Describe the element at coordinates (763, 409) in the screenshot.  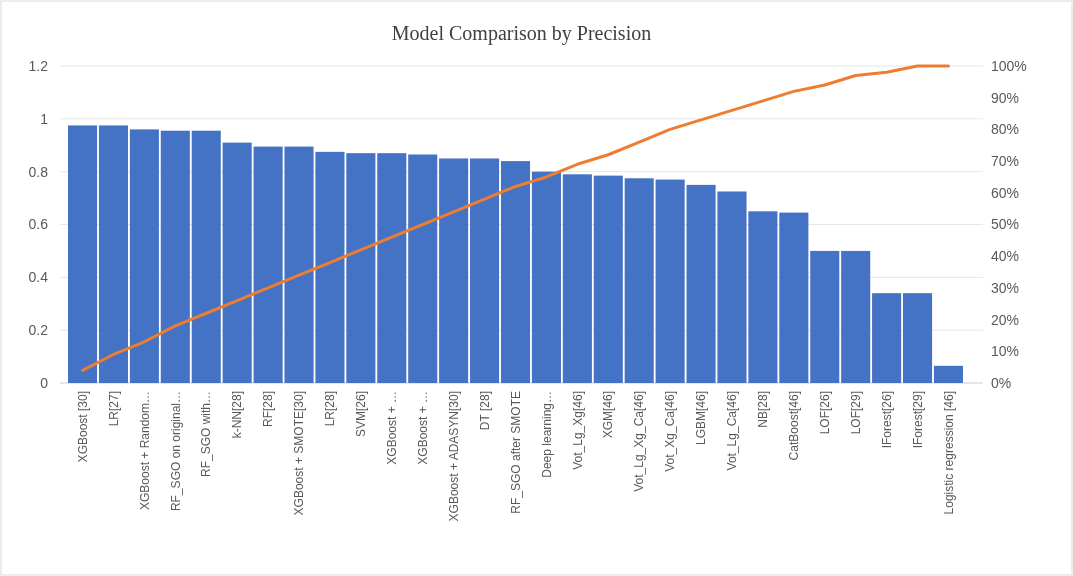
I see `x-tick-label: NB[28]` at that location.